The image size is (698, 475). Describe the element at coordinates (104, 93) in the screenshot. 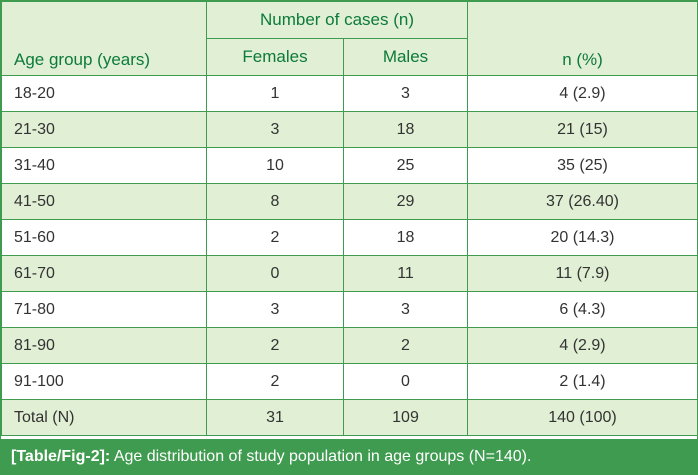

I see `age-group-cell: 18-20` at that location.